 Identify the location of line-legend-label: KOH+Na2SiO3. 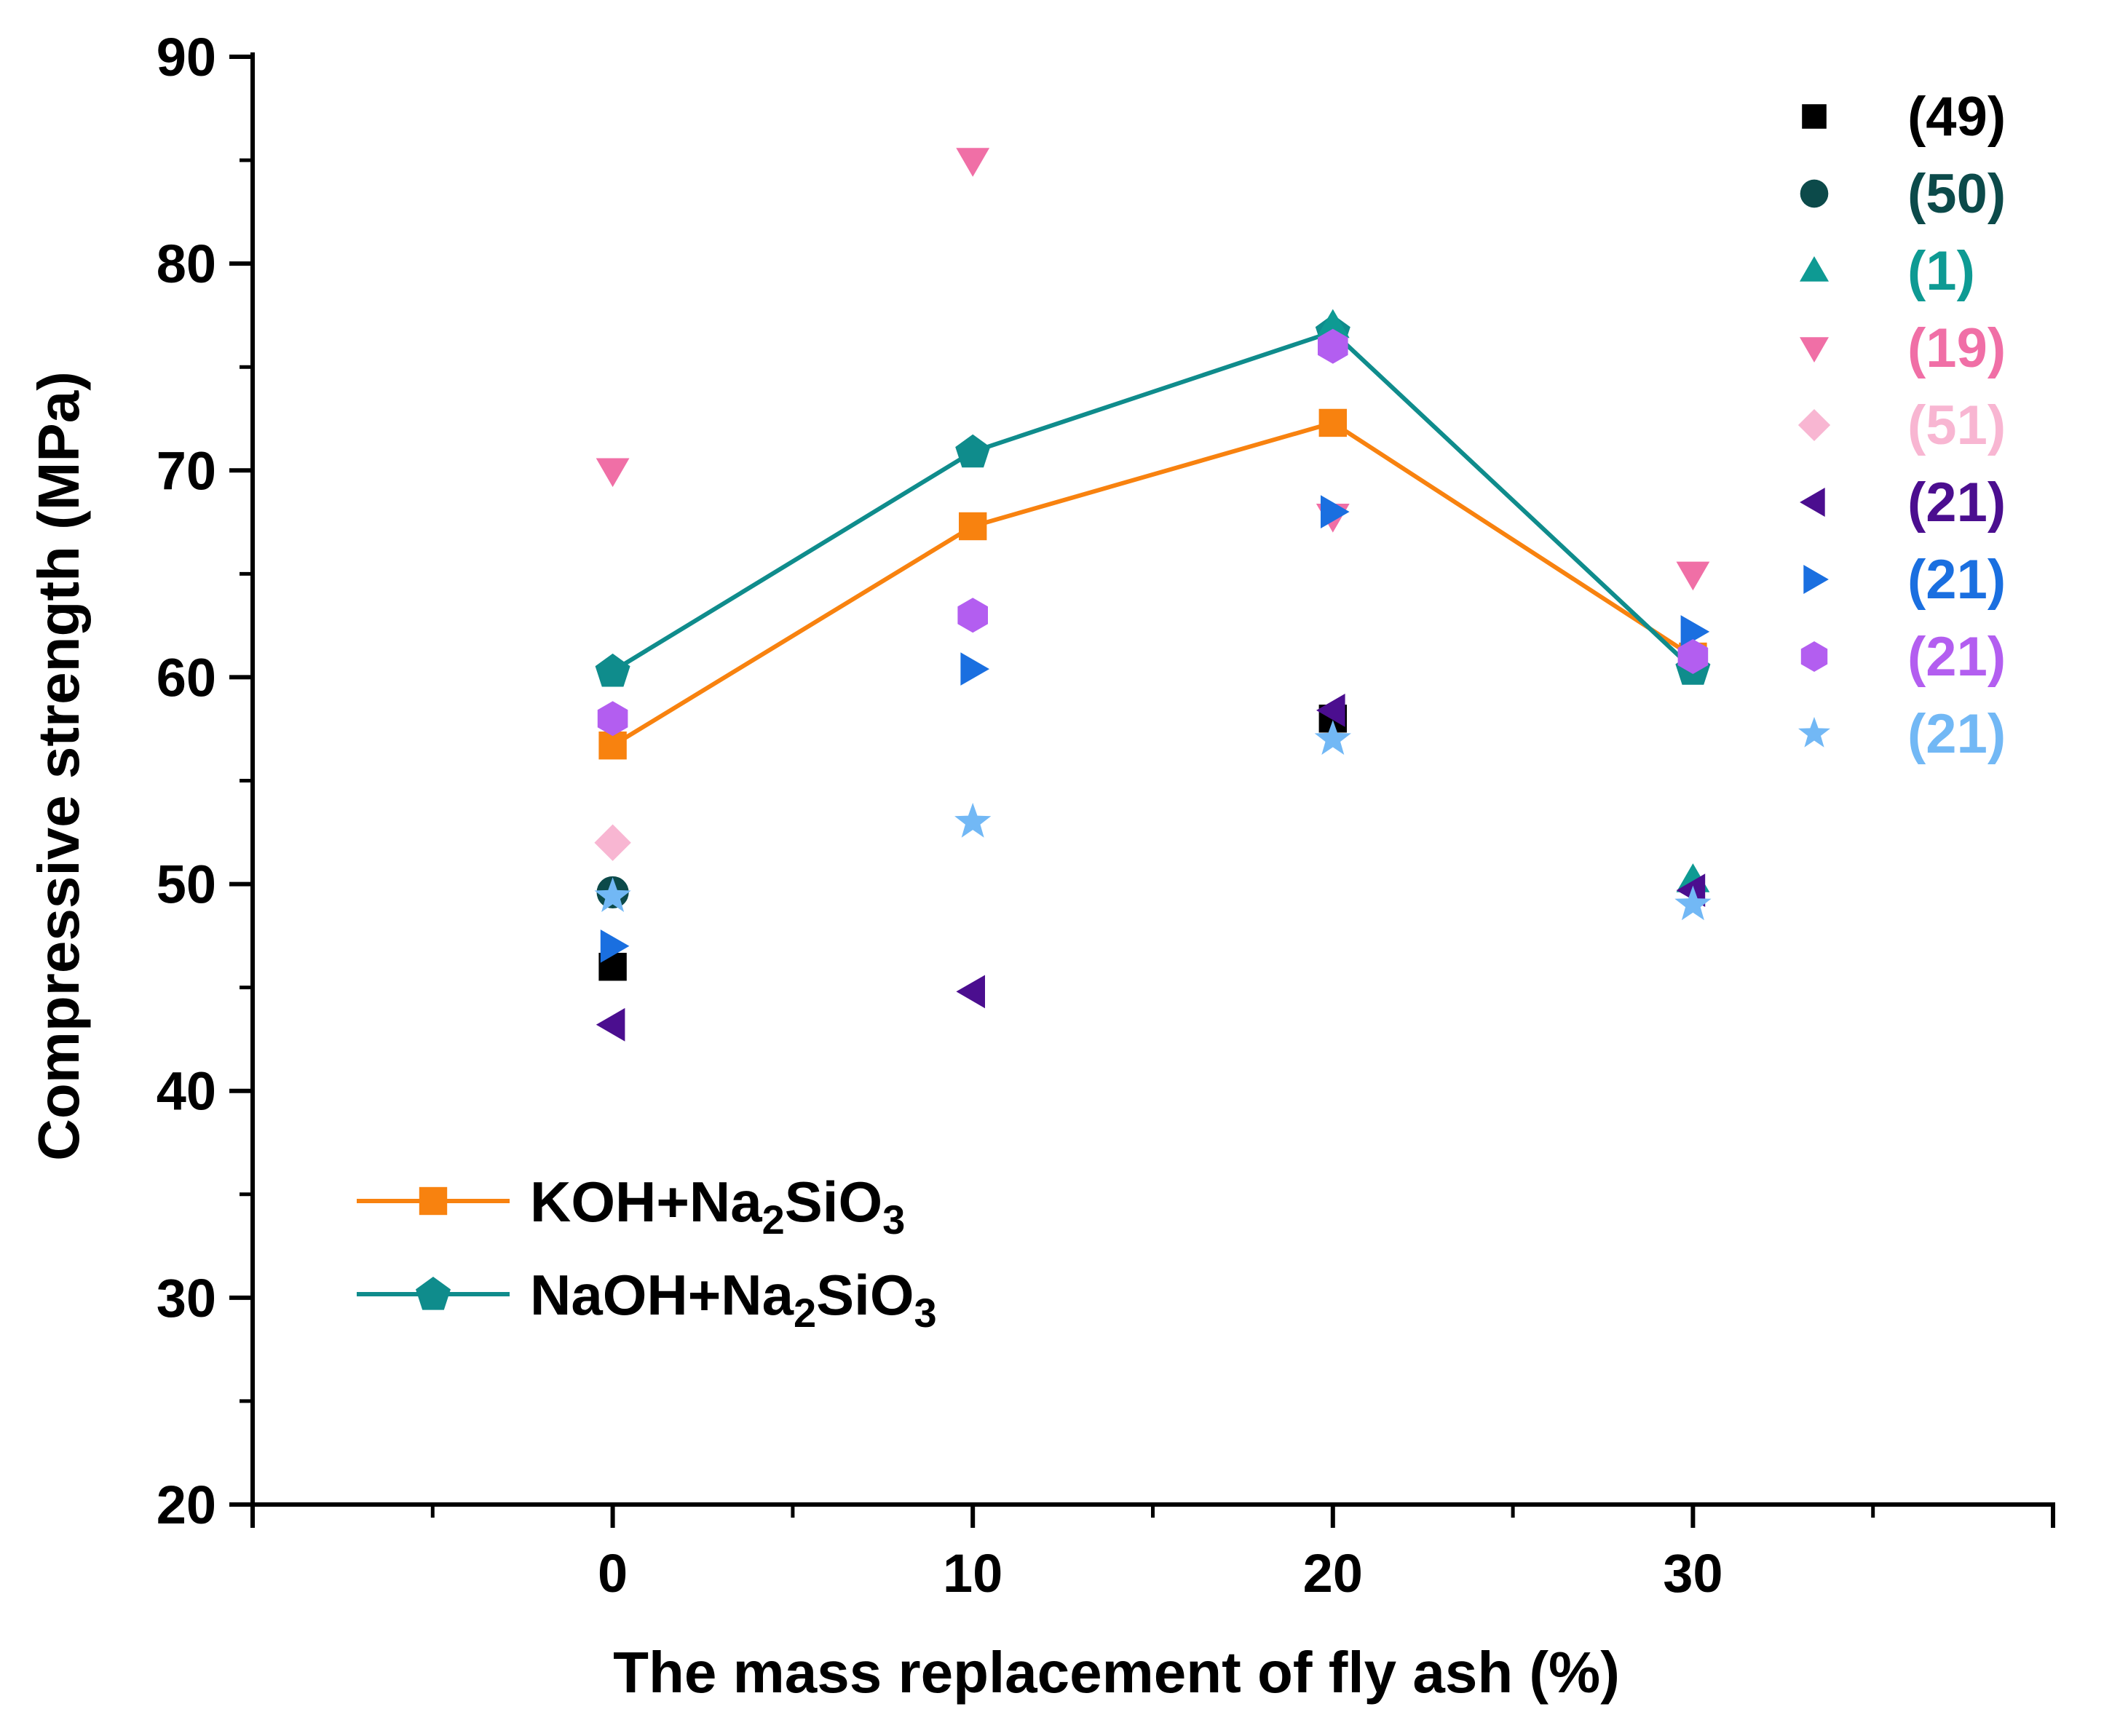
(717, 1206).